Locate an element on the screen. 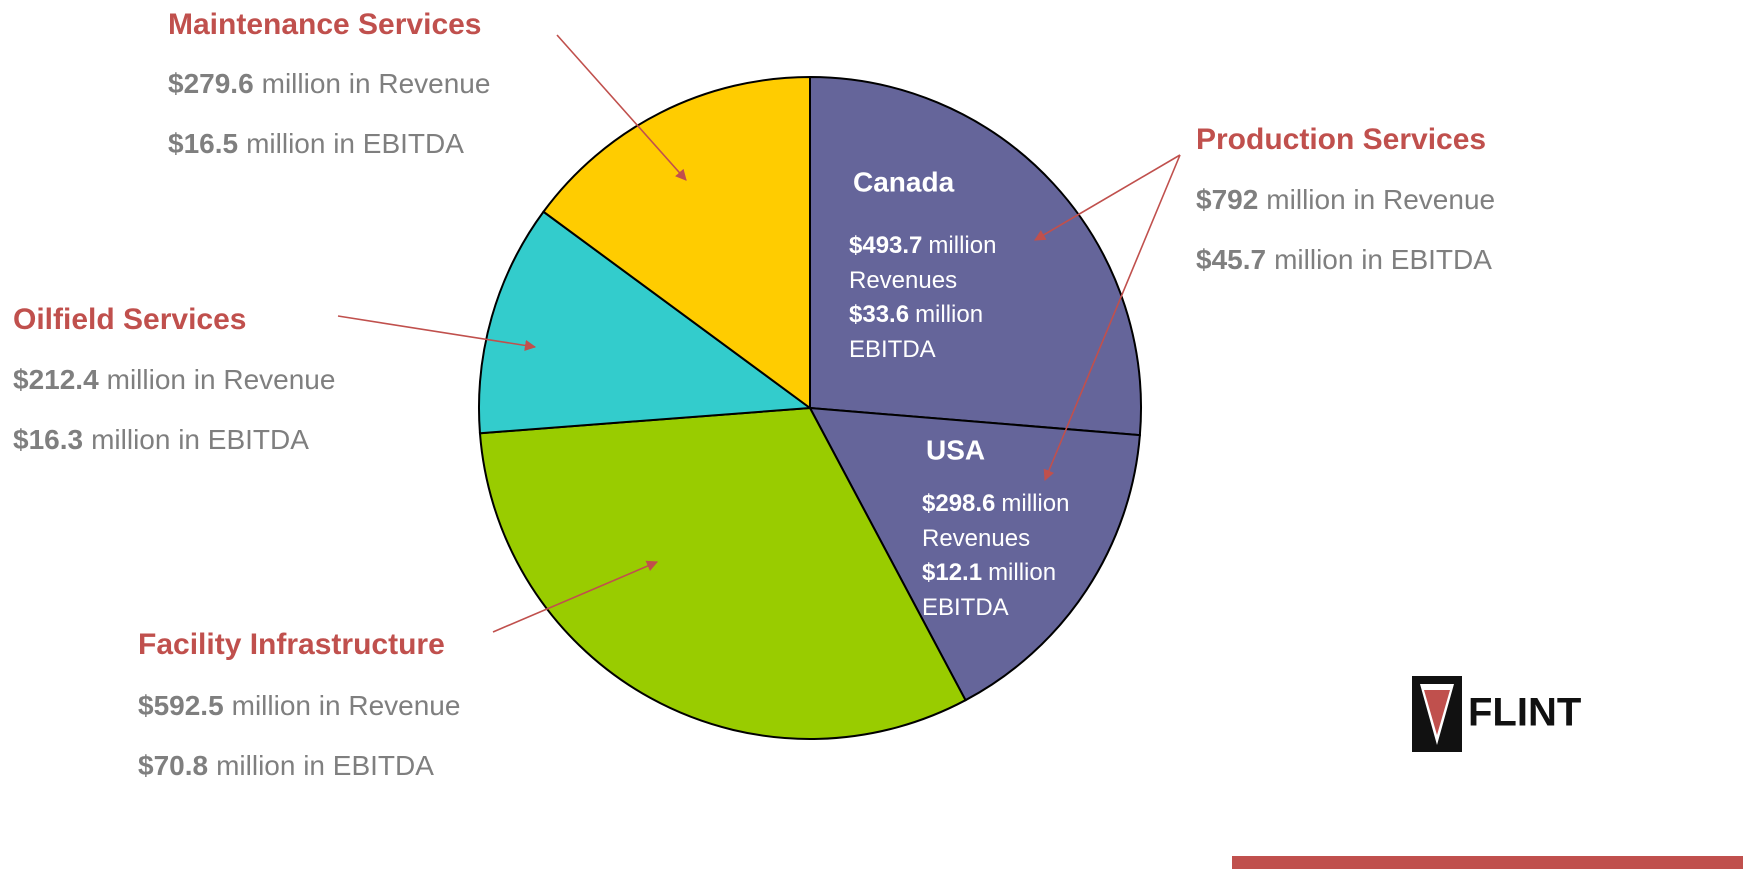 This screenshot has width=1743, height=869. category-label: Canada is located at coordinates (904, 181).